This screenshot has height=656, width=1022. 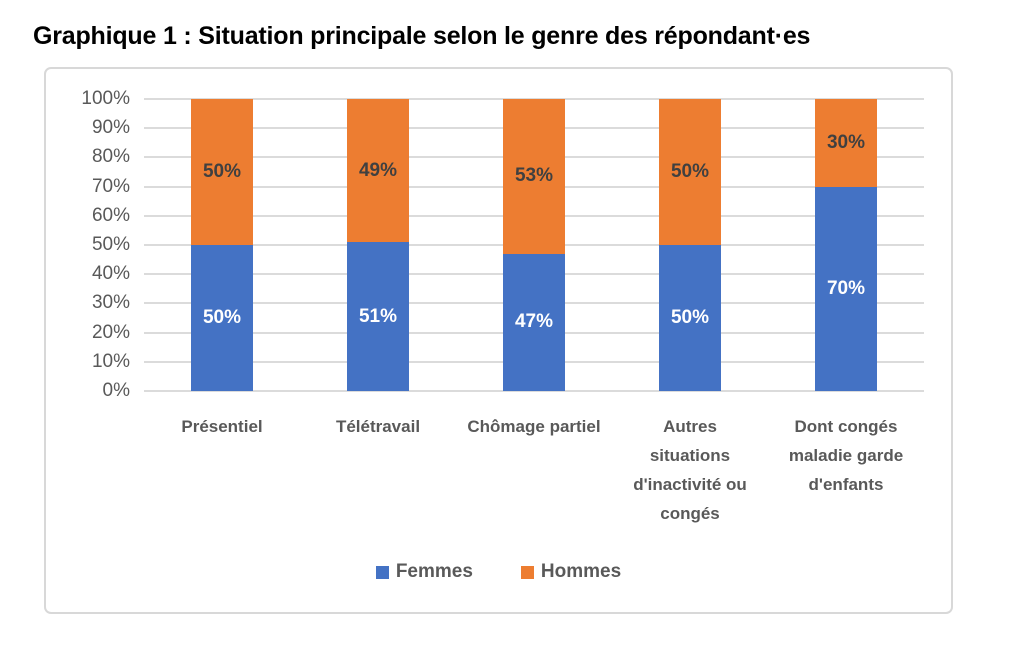 I want to click on data-label: 53%, so click(x=534, y=176).